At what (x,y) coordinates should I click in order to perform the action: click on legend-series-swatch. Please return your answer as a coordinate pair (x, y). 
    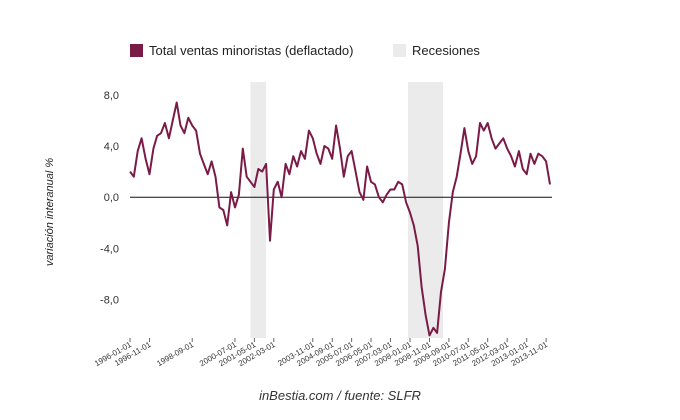
    Looking at the image, I should click on (136, 50).